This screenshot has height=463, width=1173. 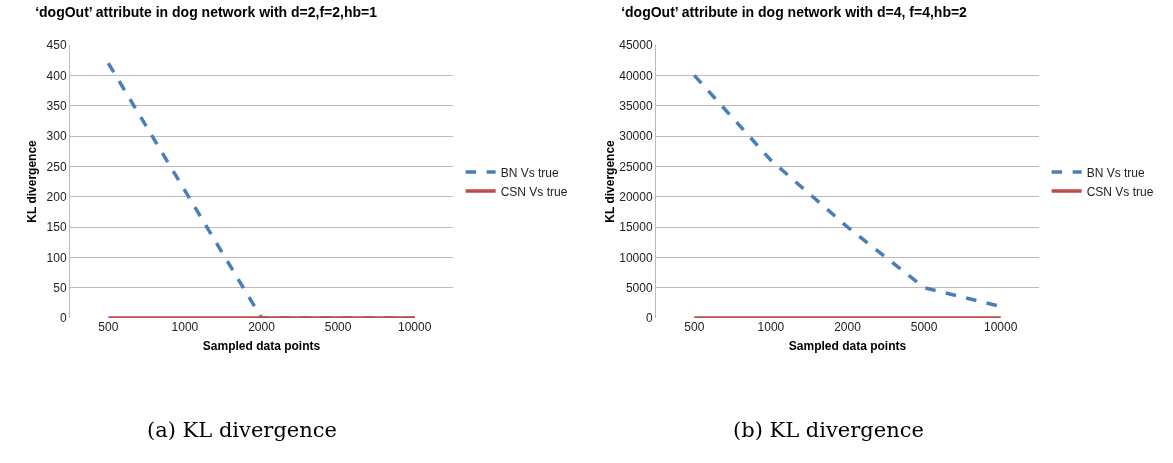 I want to click on y-tick-label: 30000, so click(x=636, y=136).